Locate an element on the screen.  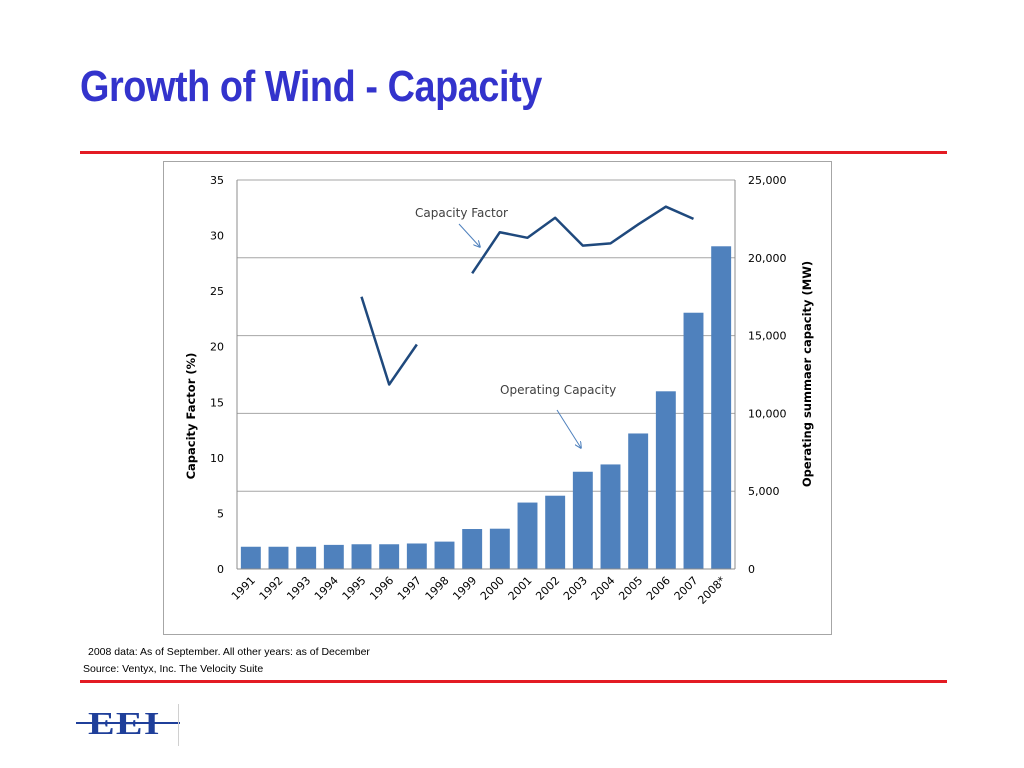
x-tick-label: 2004 is located at coordinates (603, 588).